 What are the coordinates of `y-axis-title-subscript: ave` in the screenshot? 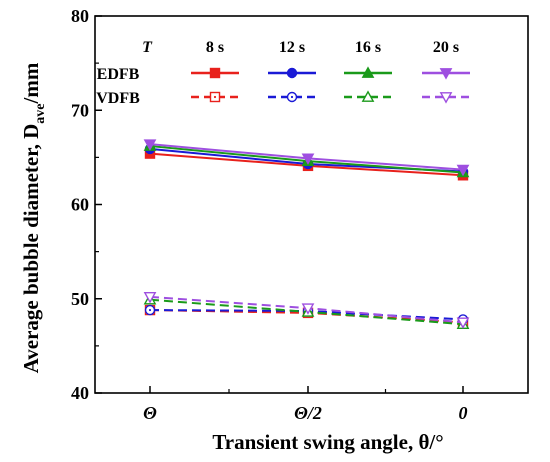 It's located at (40, 113).